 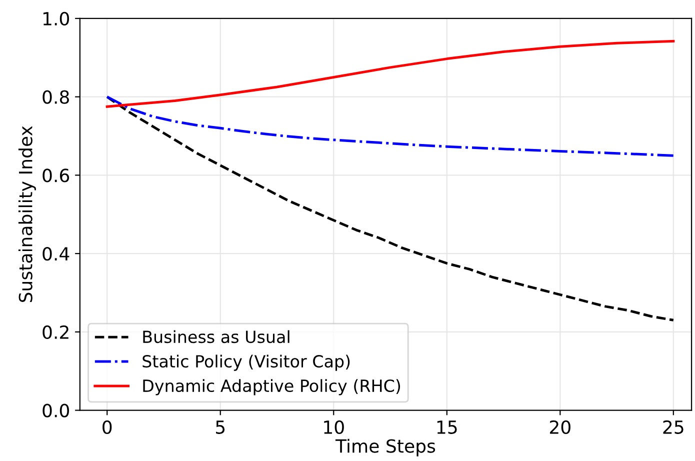 What do you see at coordinates (56, 175) in the screenshot?
I see `y-tick-label: 0.6` at bounding box center [56, 175].